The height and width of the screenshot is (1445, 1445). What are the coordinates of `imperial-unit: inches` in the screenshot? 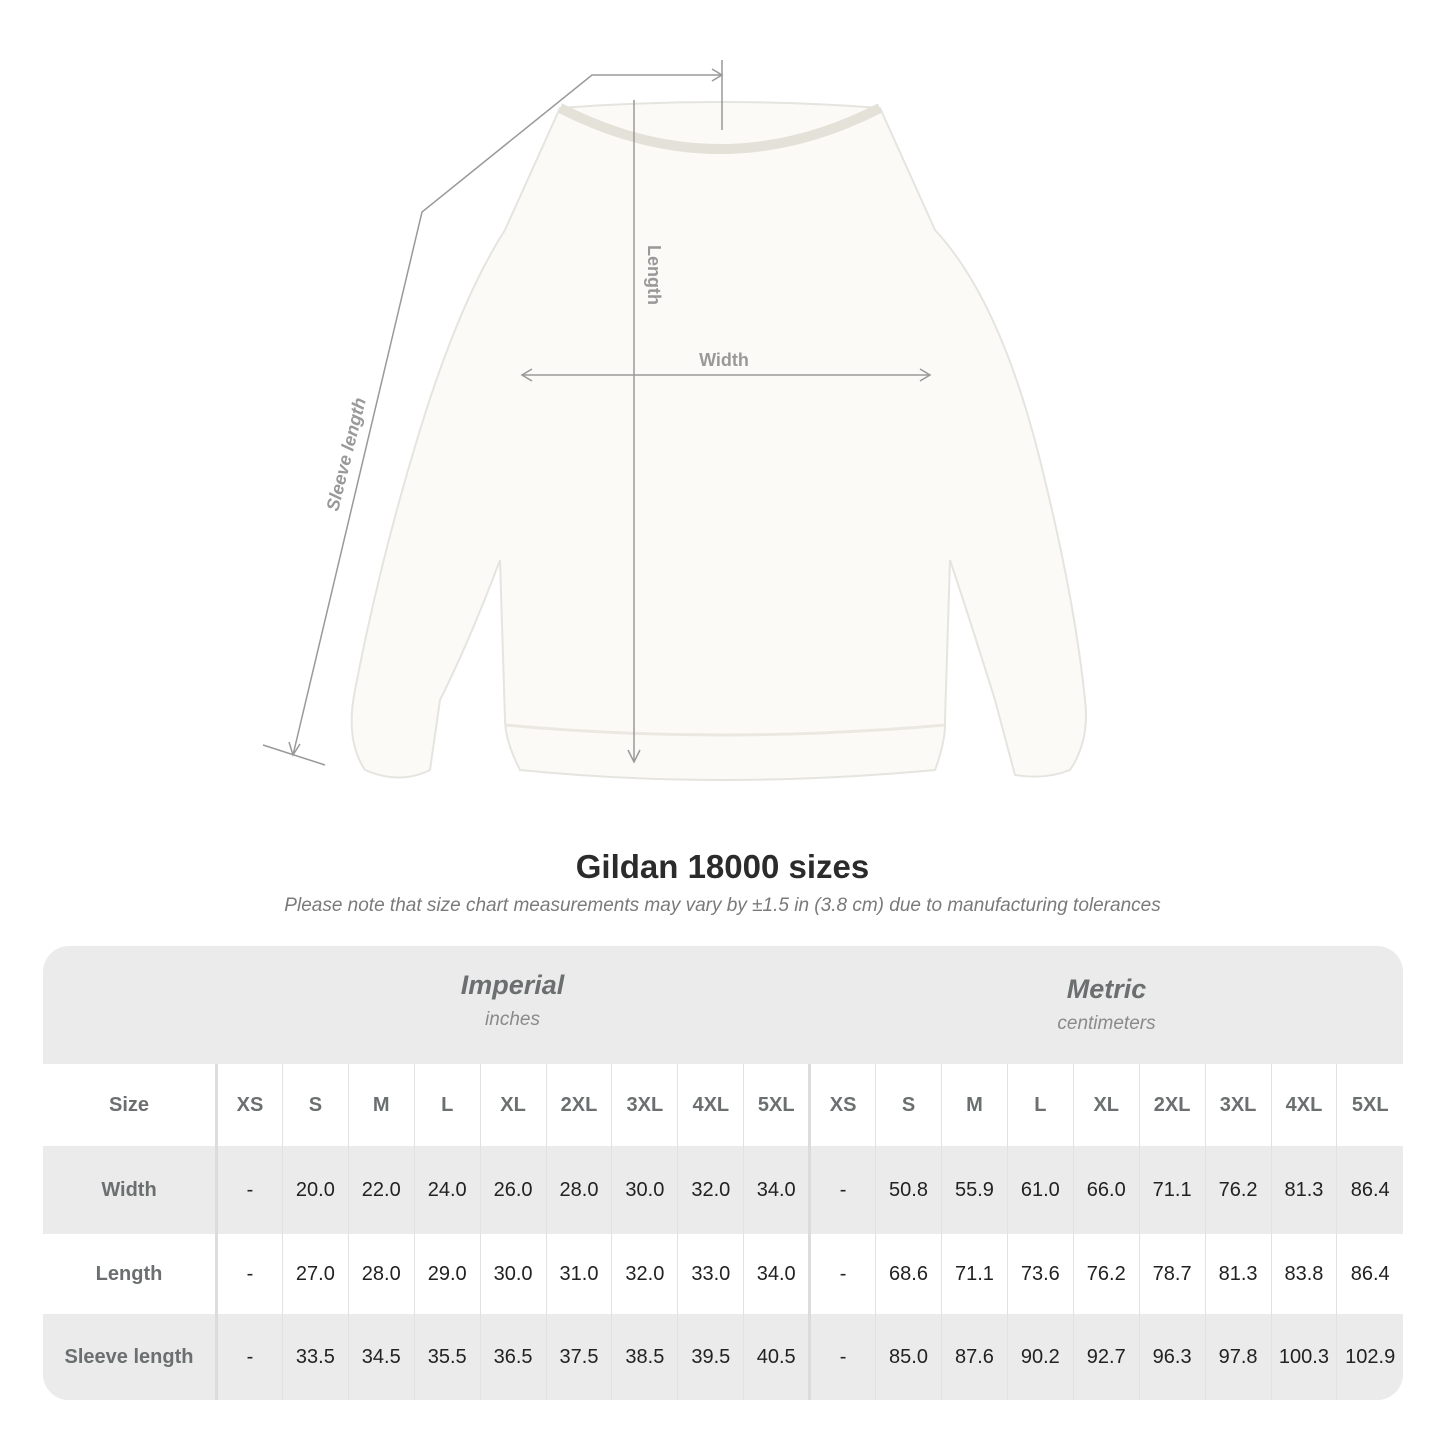 It's located at (512, 1019).